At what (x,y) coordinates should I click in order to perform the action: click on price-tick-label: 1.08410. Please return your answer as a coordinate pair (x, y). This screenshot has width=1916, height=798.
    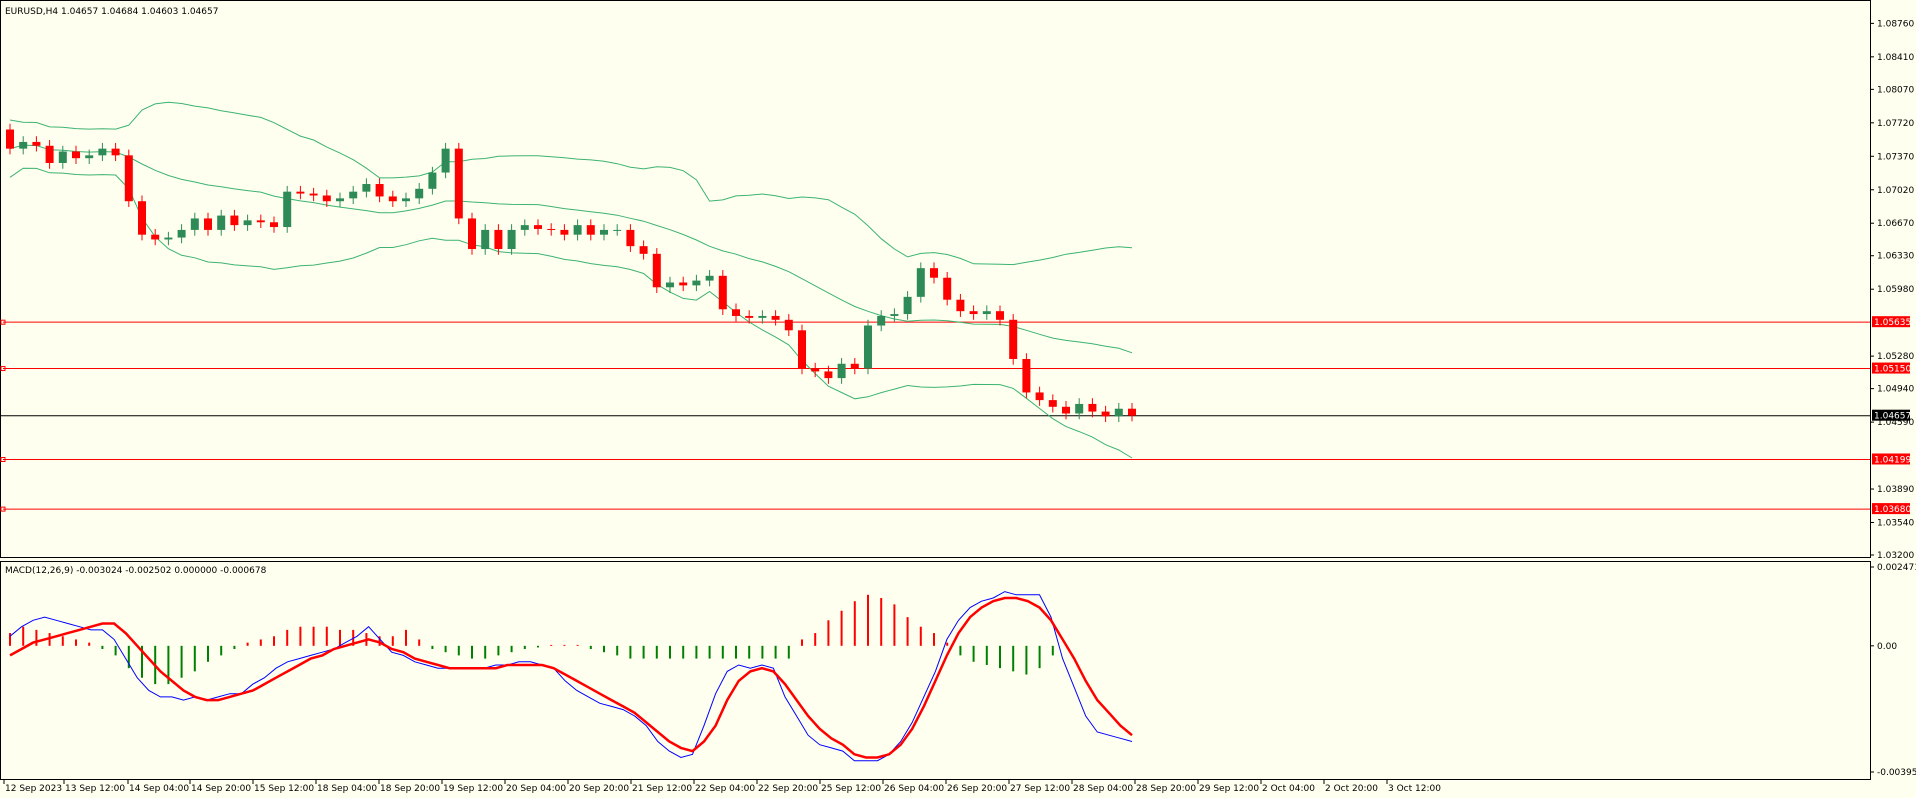
    Looking at the image, I should click on (1895, 58).